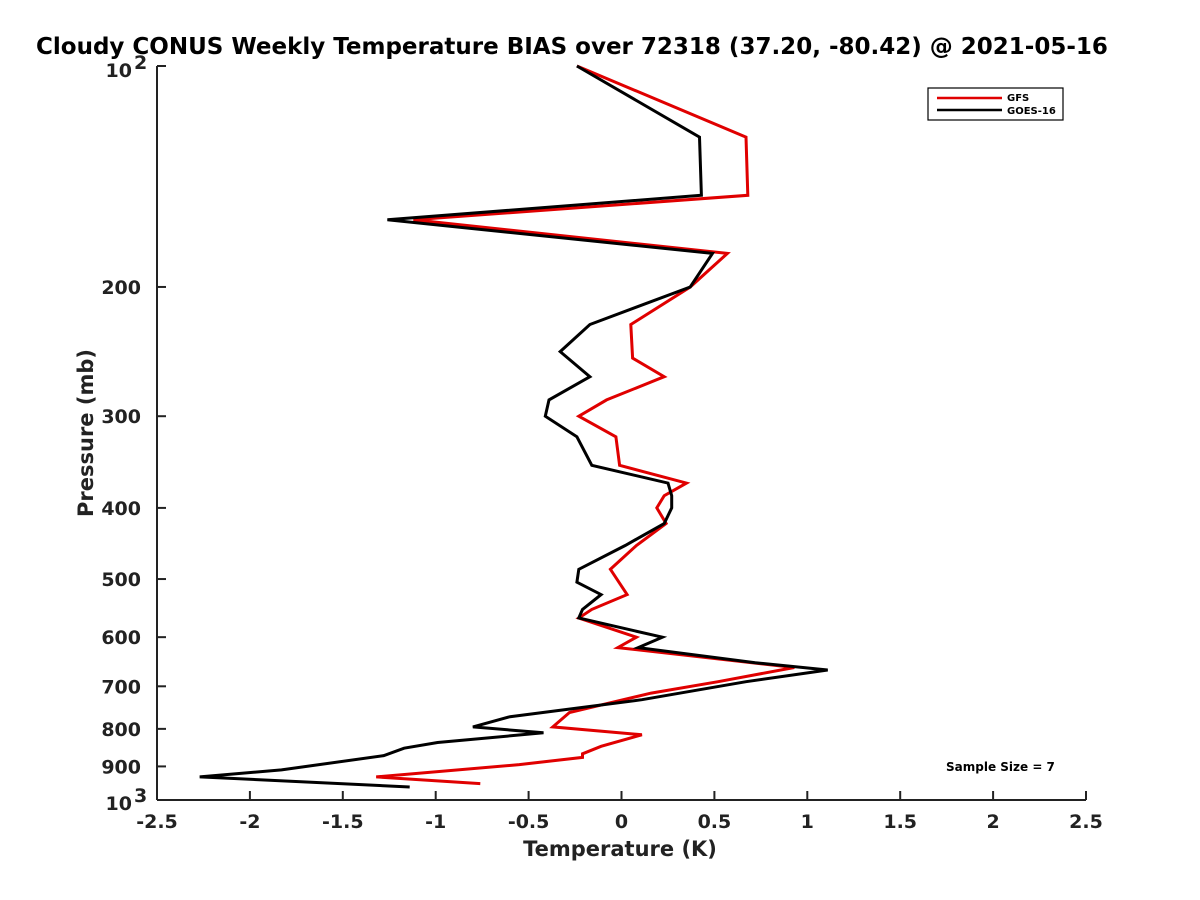 The image size is (1200, 900). Describe the element at coordinates (140, 796) in the screenshot. I see `y-bottom-tick-exponent: 3` at that location.